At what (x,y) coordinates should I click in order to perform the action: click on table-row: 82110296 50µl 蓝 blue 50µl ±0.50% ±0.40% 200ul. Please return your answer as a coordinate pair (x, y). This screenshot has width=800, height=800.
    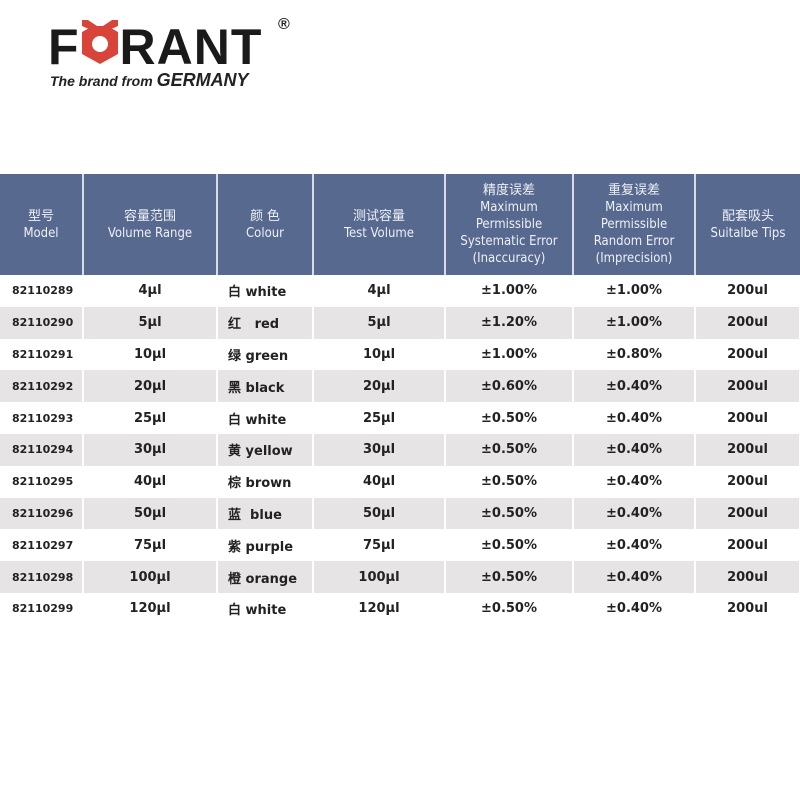
    Looking at the image, I should click on (400, 513).